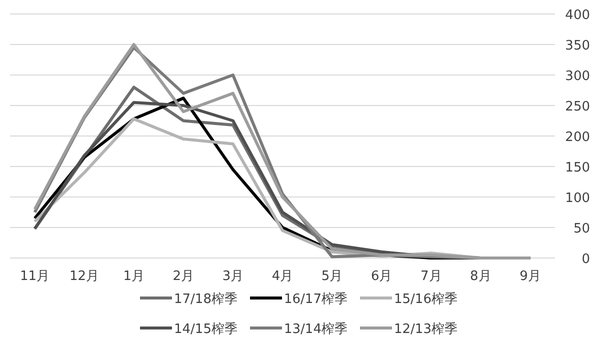  What do you see at coordinates (431, 276) in the screenshot?
I see `x-tick-label: 7月` at bounding box center [431, 276].